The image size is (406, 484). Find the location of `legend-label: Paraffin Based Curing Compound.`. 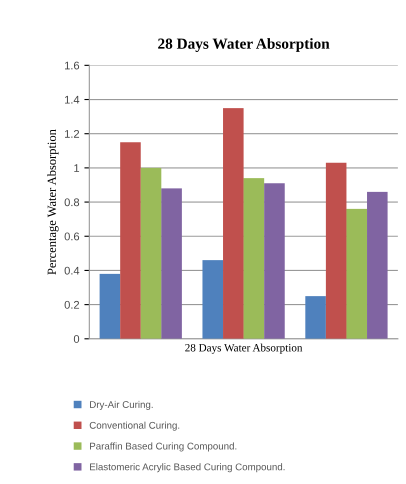

legend-label: Paraffin Based Curing Compound. is located at coordinates (163, 447).